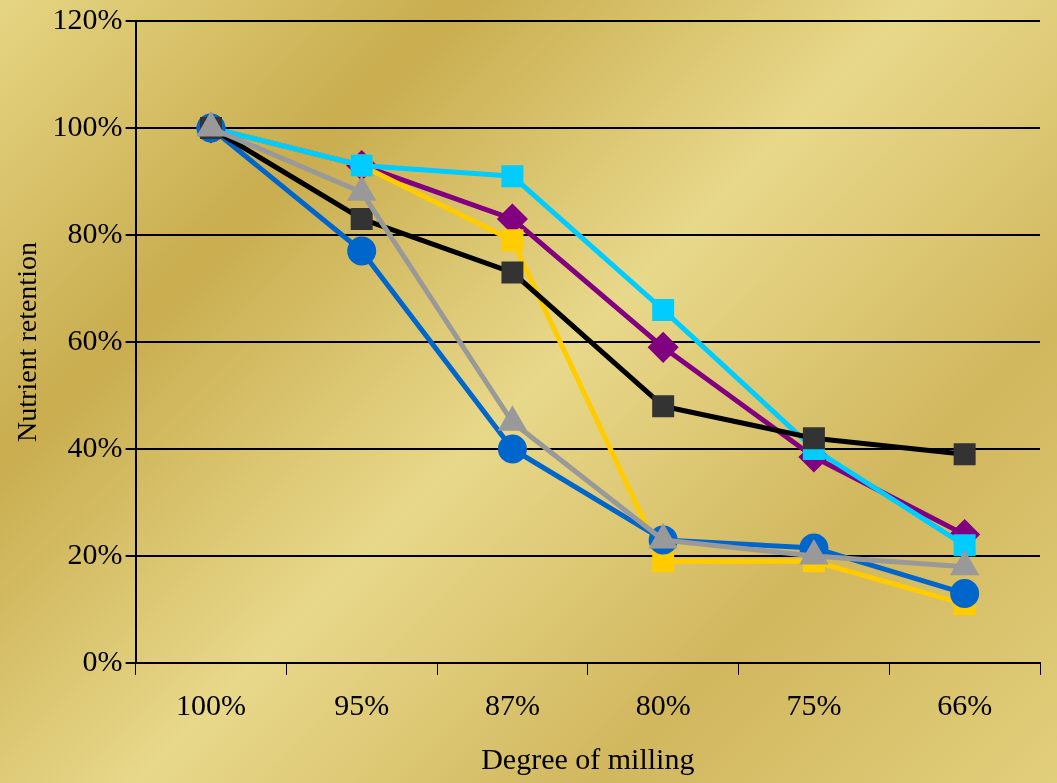 This screenshot has width=1057, height=783. Describe the element at coordinates (512, 704) in the screenshot. I see `x-tick-label: 87%` at that location.